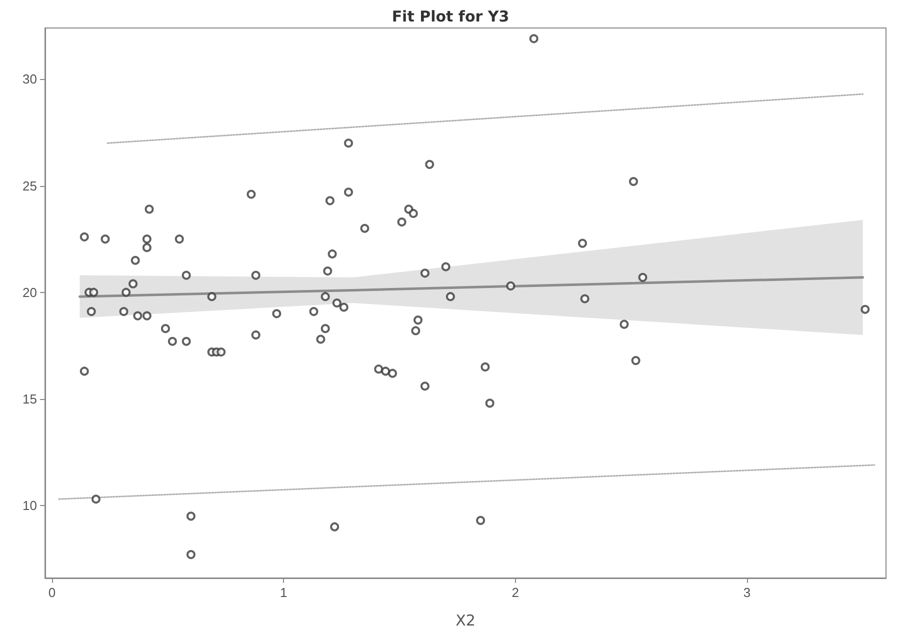 The image size is (901, 643). I want to click on y-tick-label: 10, so click(29, 506).